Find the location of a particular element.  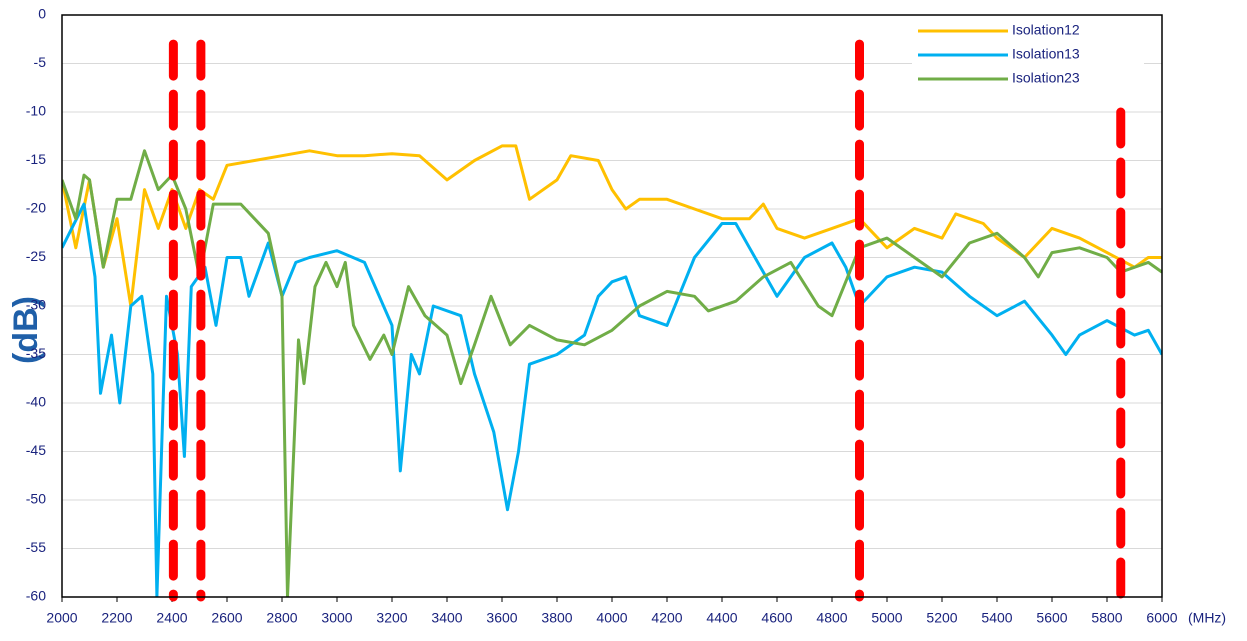

x-tick-label: 3200 is located at coordinates (391, 618).